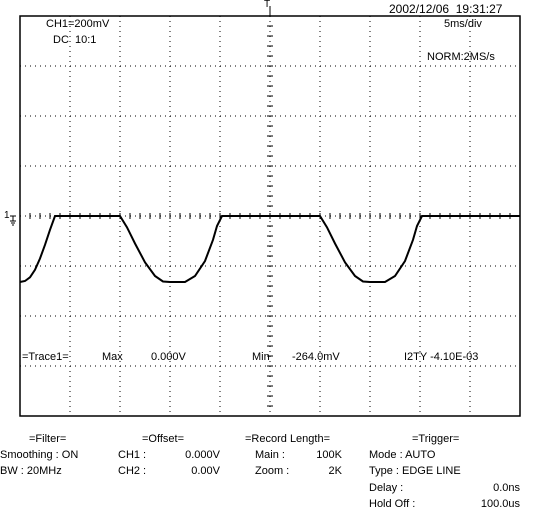  Describe the element at coordinates (132, 471) in the screenshot. I see `offset-ch2-label: CH2 :` at that location.